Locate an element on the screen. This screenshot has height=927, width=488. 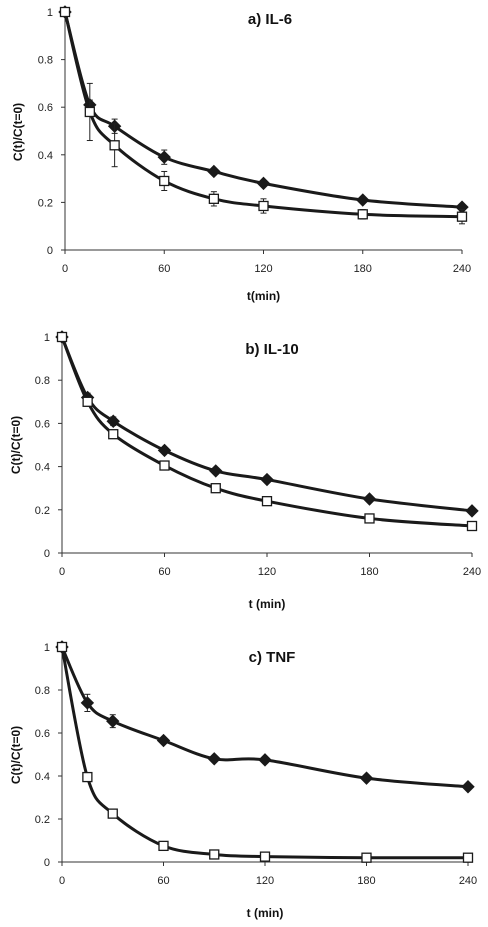
x-axis-label: t(min) is located at coordinates (263, 296).